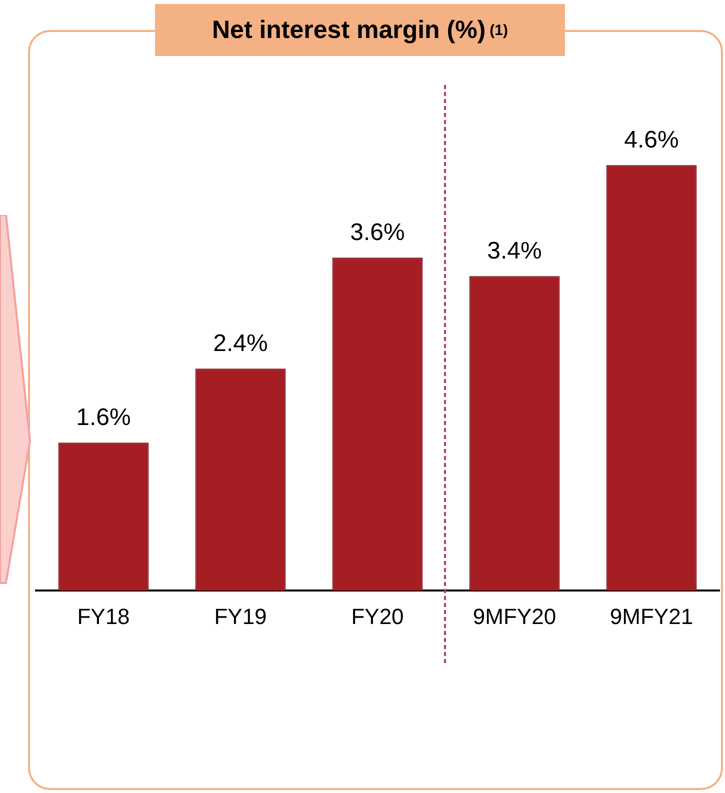 This screenshot has height=793, width=725. What do you see at coordinates (514, 251) in the screenshot?
I see `data-label: 3.4%` at bounding box center [514, 251].